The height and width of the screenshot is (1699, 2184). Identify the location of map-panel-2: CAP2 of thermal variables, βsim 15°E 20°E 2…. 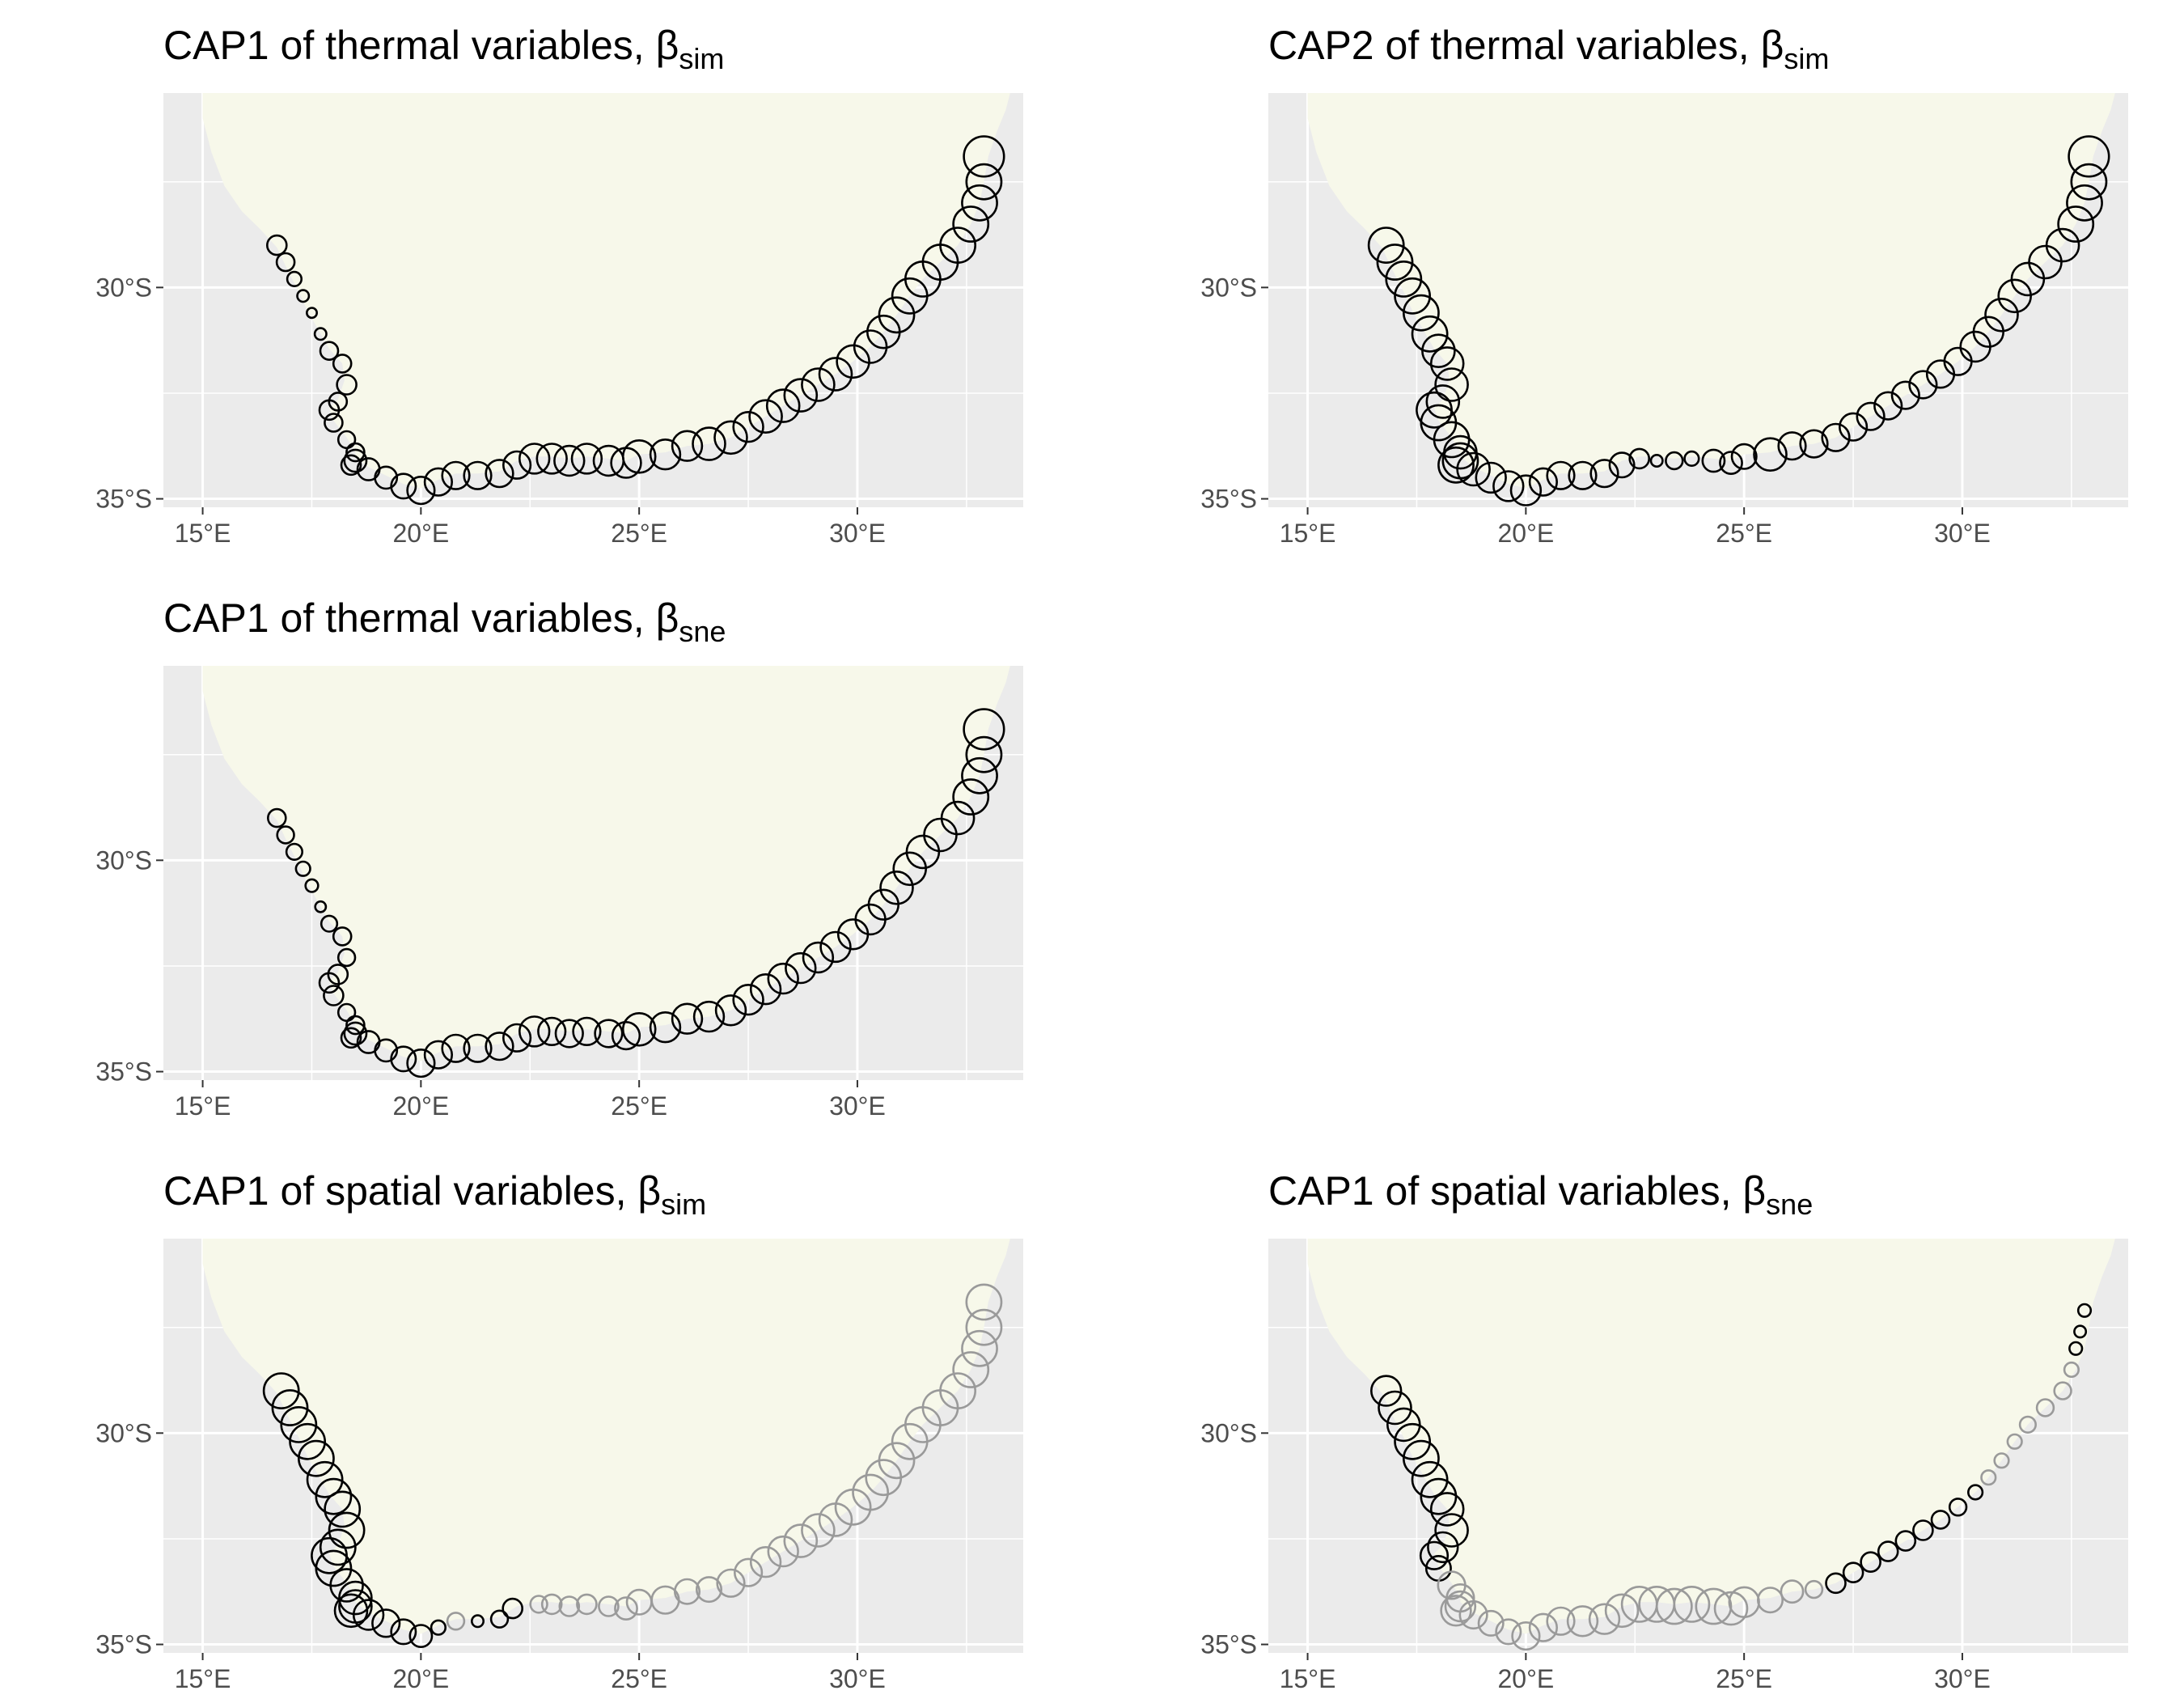
(1664, 285).